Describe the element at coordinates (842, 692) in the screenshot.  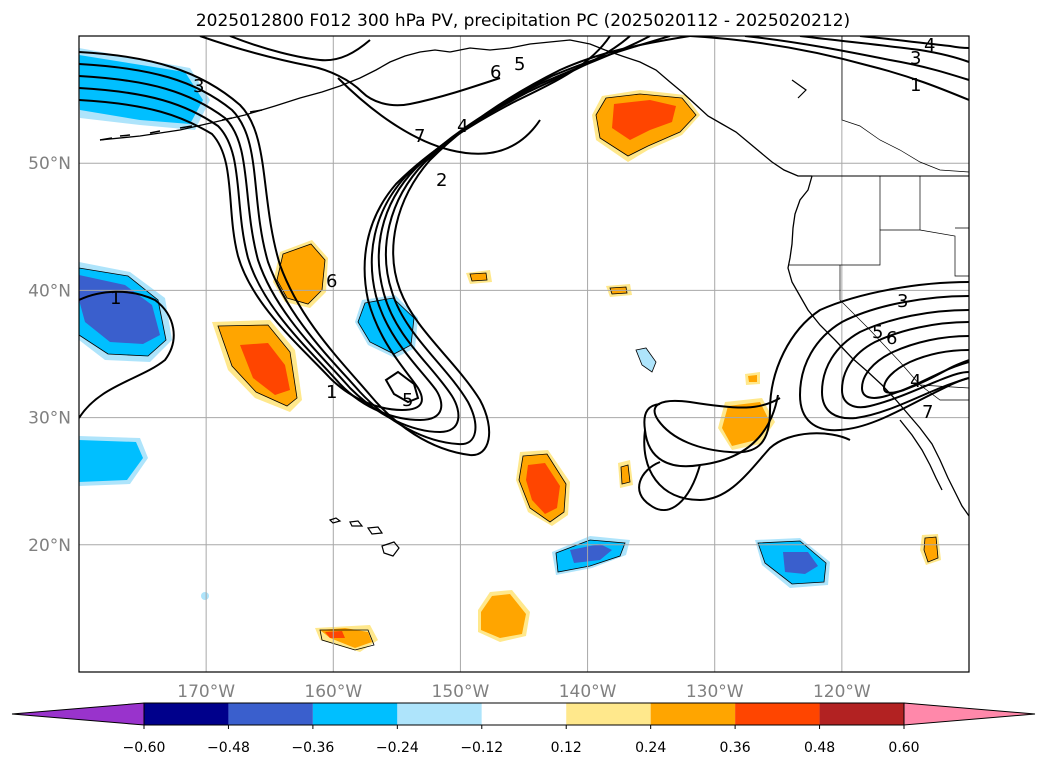
I see `longitude-tick-label: 120°W` at that location.